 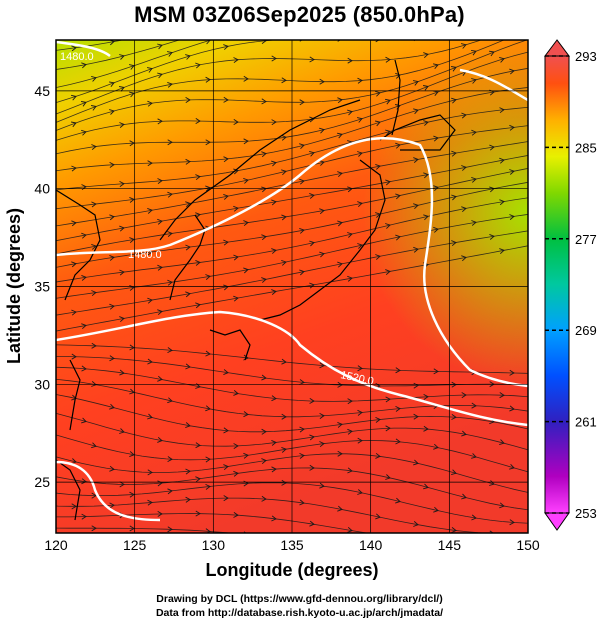 I want to click on y-tick-label: 45, so click(x=42, y=91).